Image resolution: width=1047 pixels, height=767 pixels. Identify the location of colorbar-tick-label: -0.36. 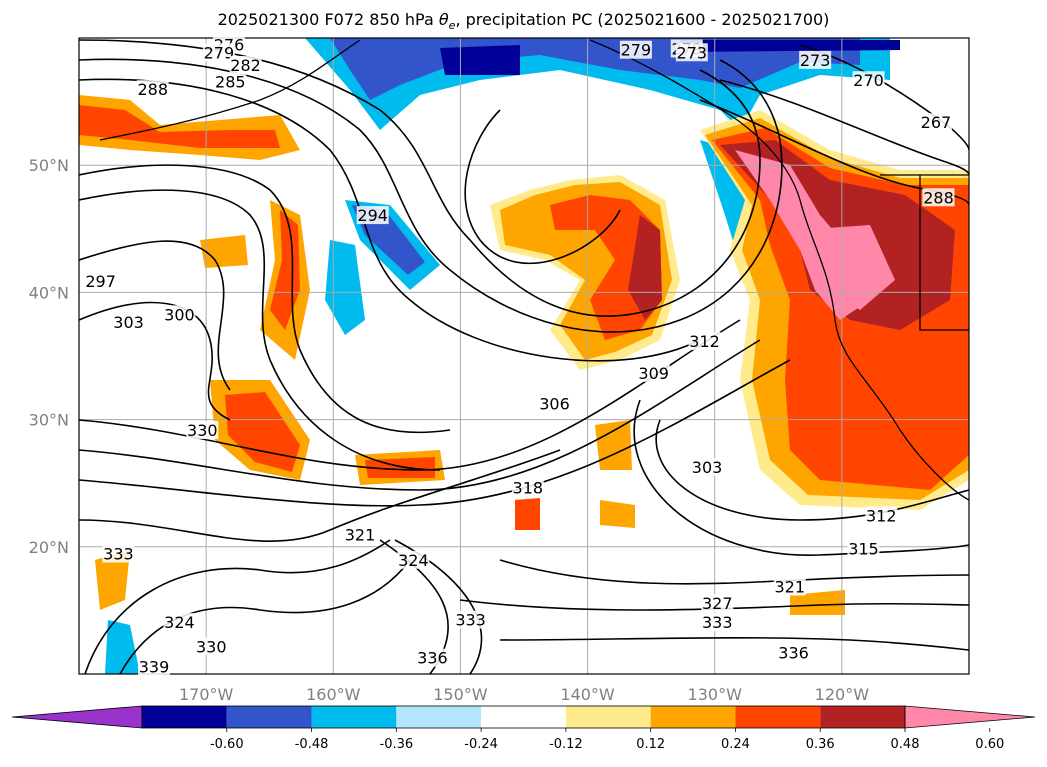
(397, 744).